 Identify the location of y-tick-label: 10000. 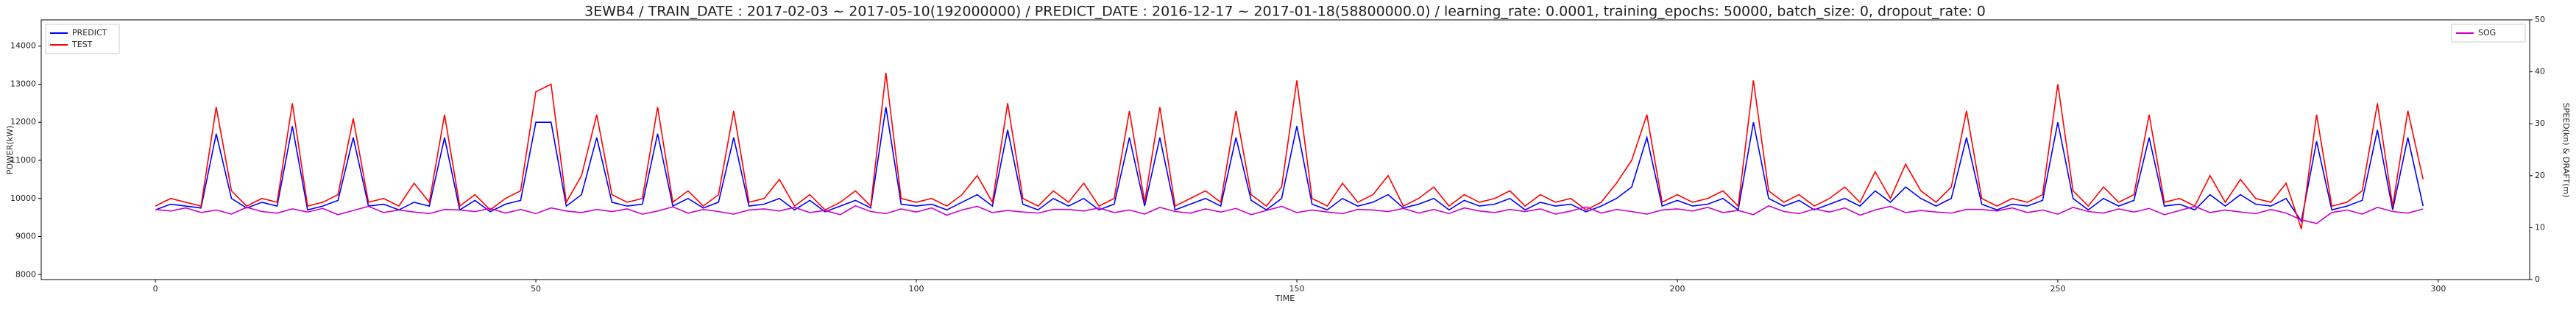
(23, 198).